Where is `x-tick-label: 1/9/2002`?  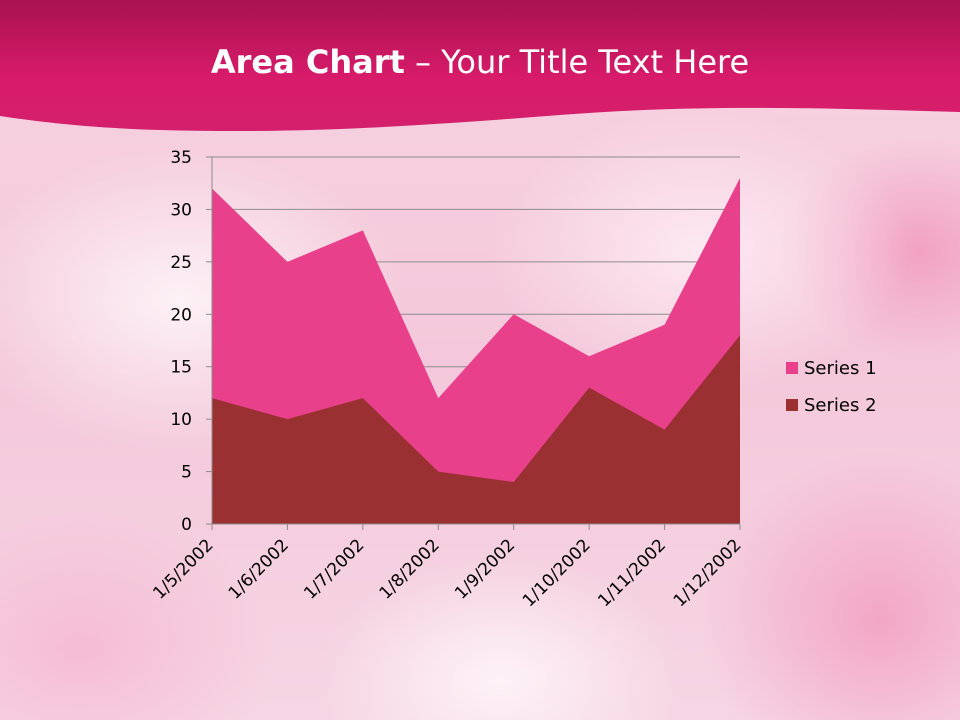
x-tick-label: 1/9/2002 is located at coordinates (485, 569).